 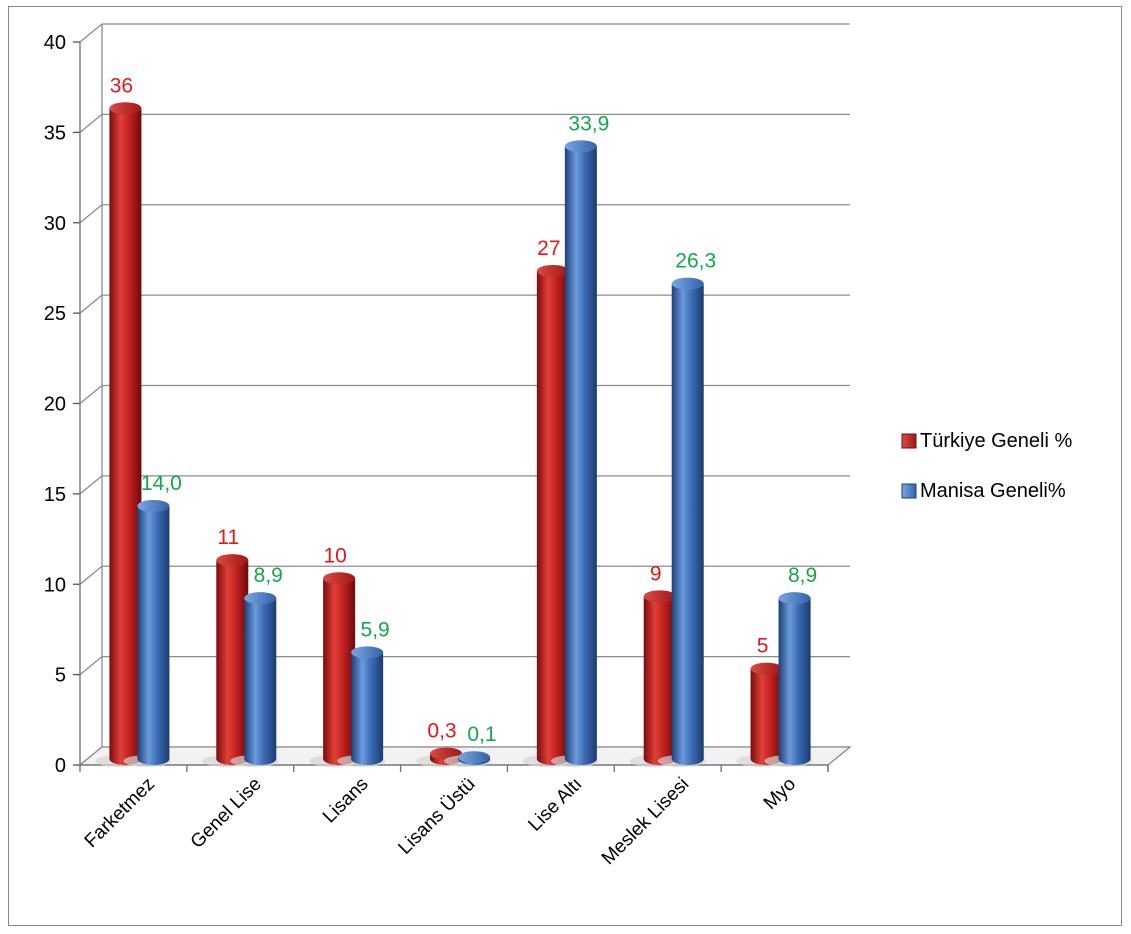 I want to click on y-tick-label: 10, so click(x=55, y=585).